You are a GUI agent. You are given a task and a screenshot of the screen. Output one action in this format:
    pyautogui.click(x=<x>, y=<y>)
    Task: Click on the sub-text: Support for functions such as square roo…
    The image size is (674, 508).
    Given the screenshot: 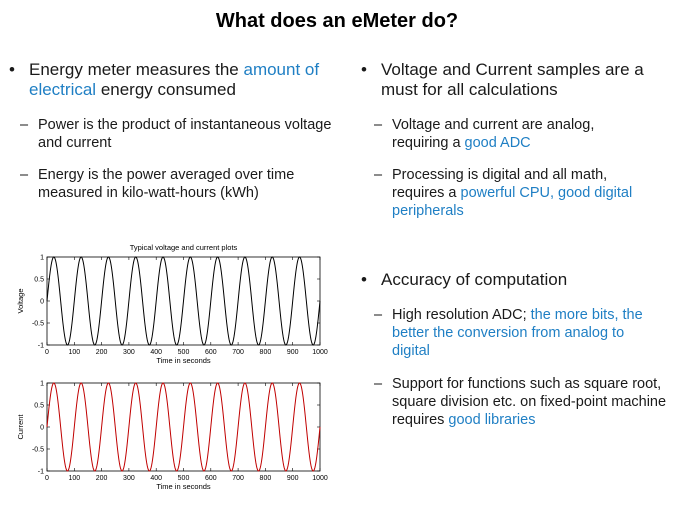 What is the action you would take?
    pyautogui.click(x=529, y=402)
    